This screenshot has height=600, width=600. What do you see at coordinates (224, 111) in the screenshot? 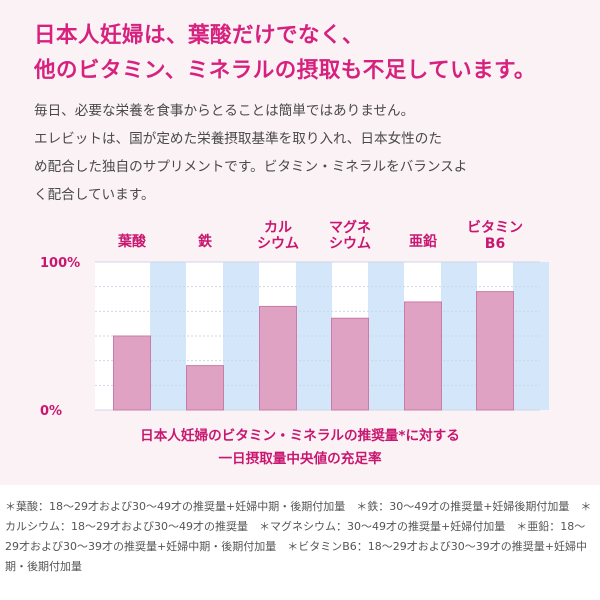
I see `description-line-1: 毎日、必要な栄養を食事からとることは簡単ではありません。` at bounding box center [224, 111].